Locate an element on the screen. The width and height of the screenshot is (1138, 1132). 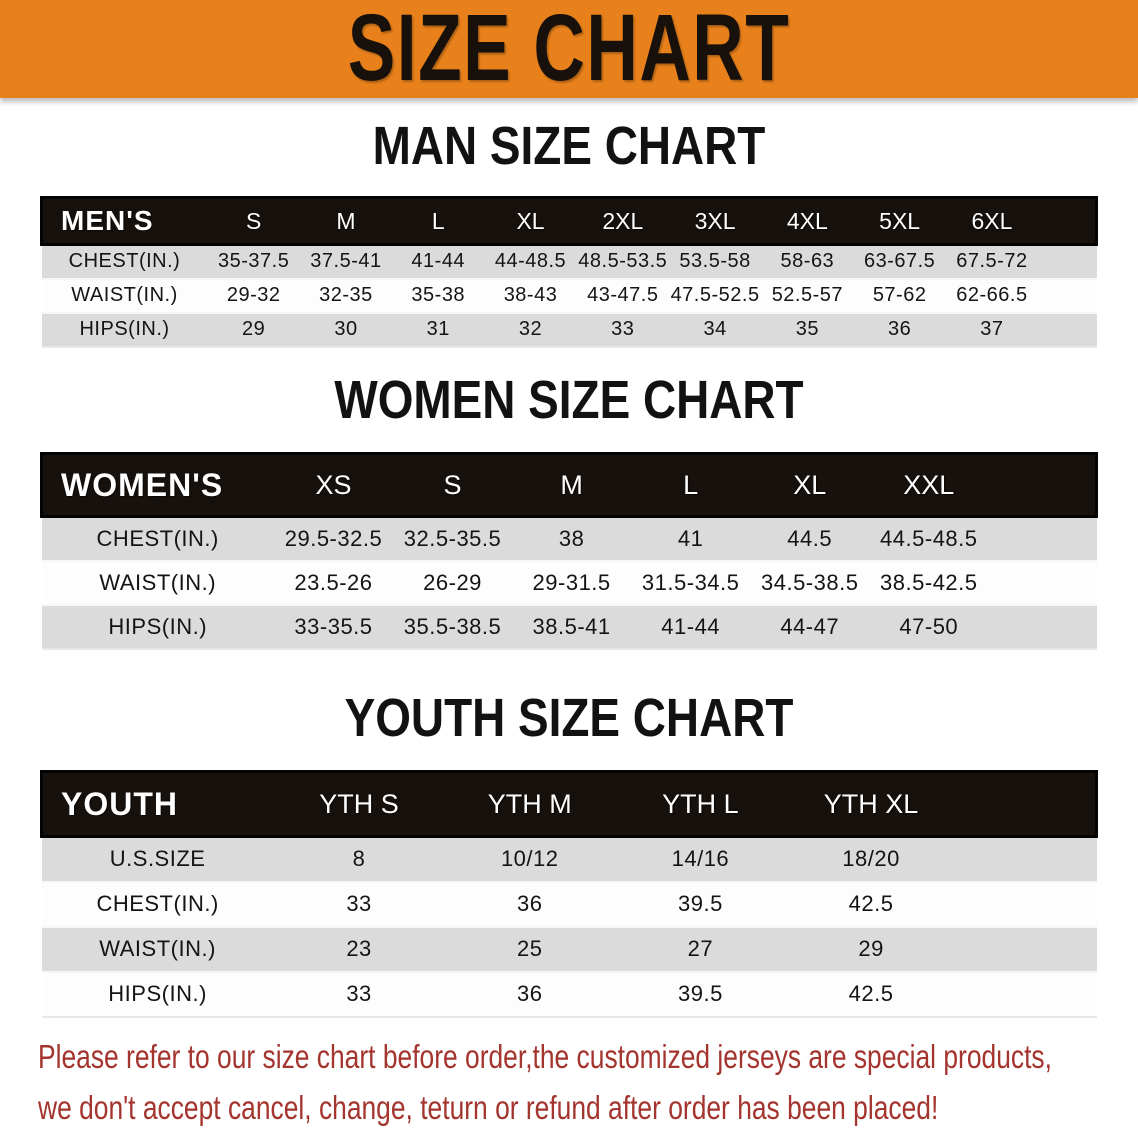
size-column-header: YTH XL is located at coordinates (871, 803).